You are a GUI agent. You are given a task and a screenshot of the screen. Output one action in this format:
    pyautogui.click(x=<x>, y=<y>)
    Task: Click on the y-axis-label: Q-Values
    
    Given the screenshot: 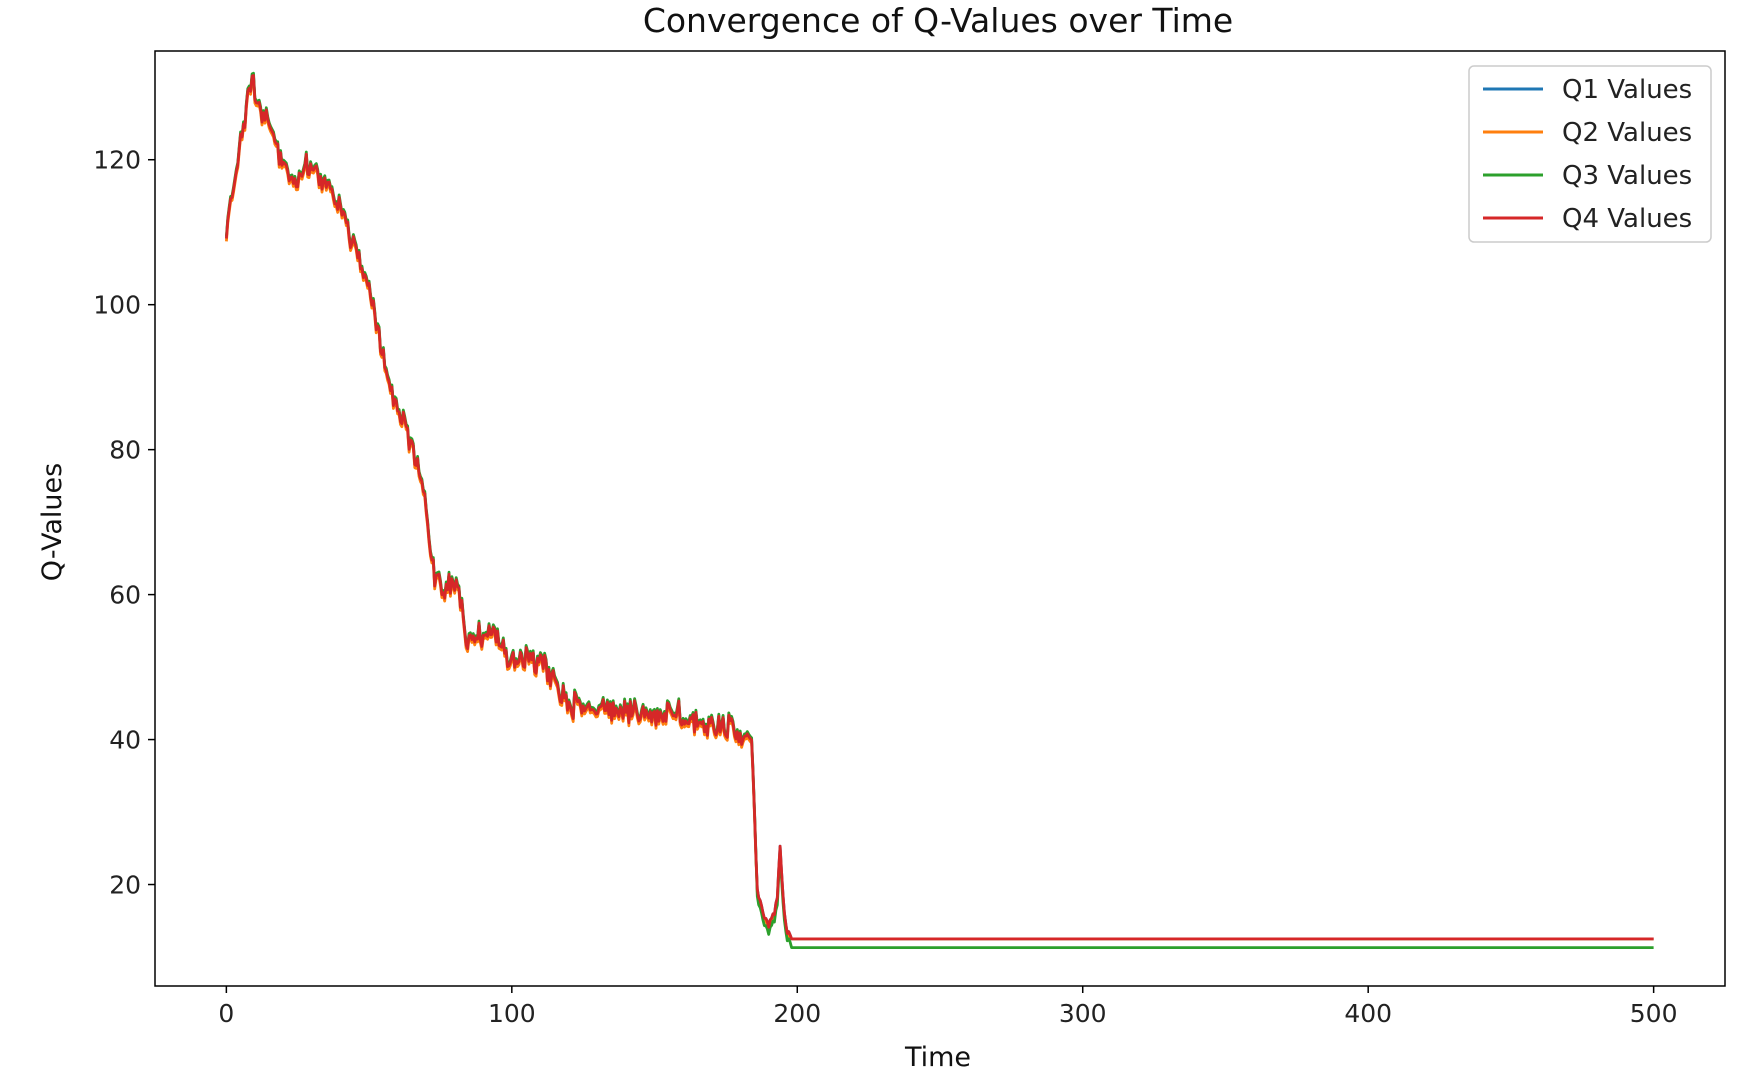 What is the action you would take?
    pyautogui.click(x=52, y=522)
    